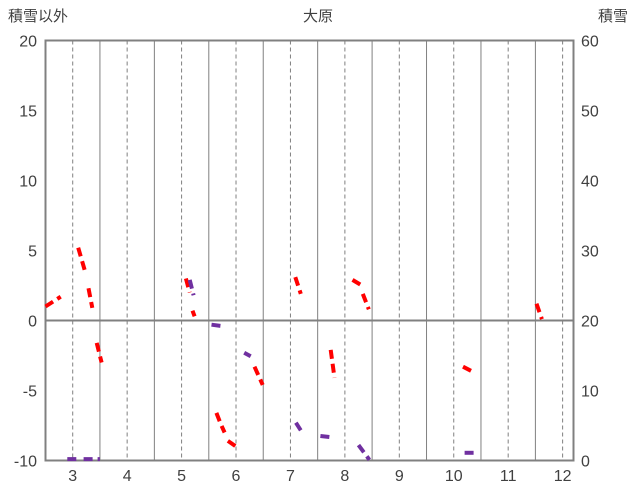 The height and width of the screenshot is (501, 636). What do you see at coordinates (38, 16) in the screenshot?
I see `left-axis-title: 積雪以外` at bounding box center [38, 16].